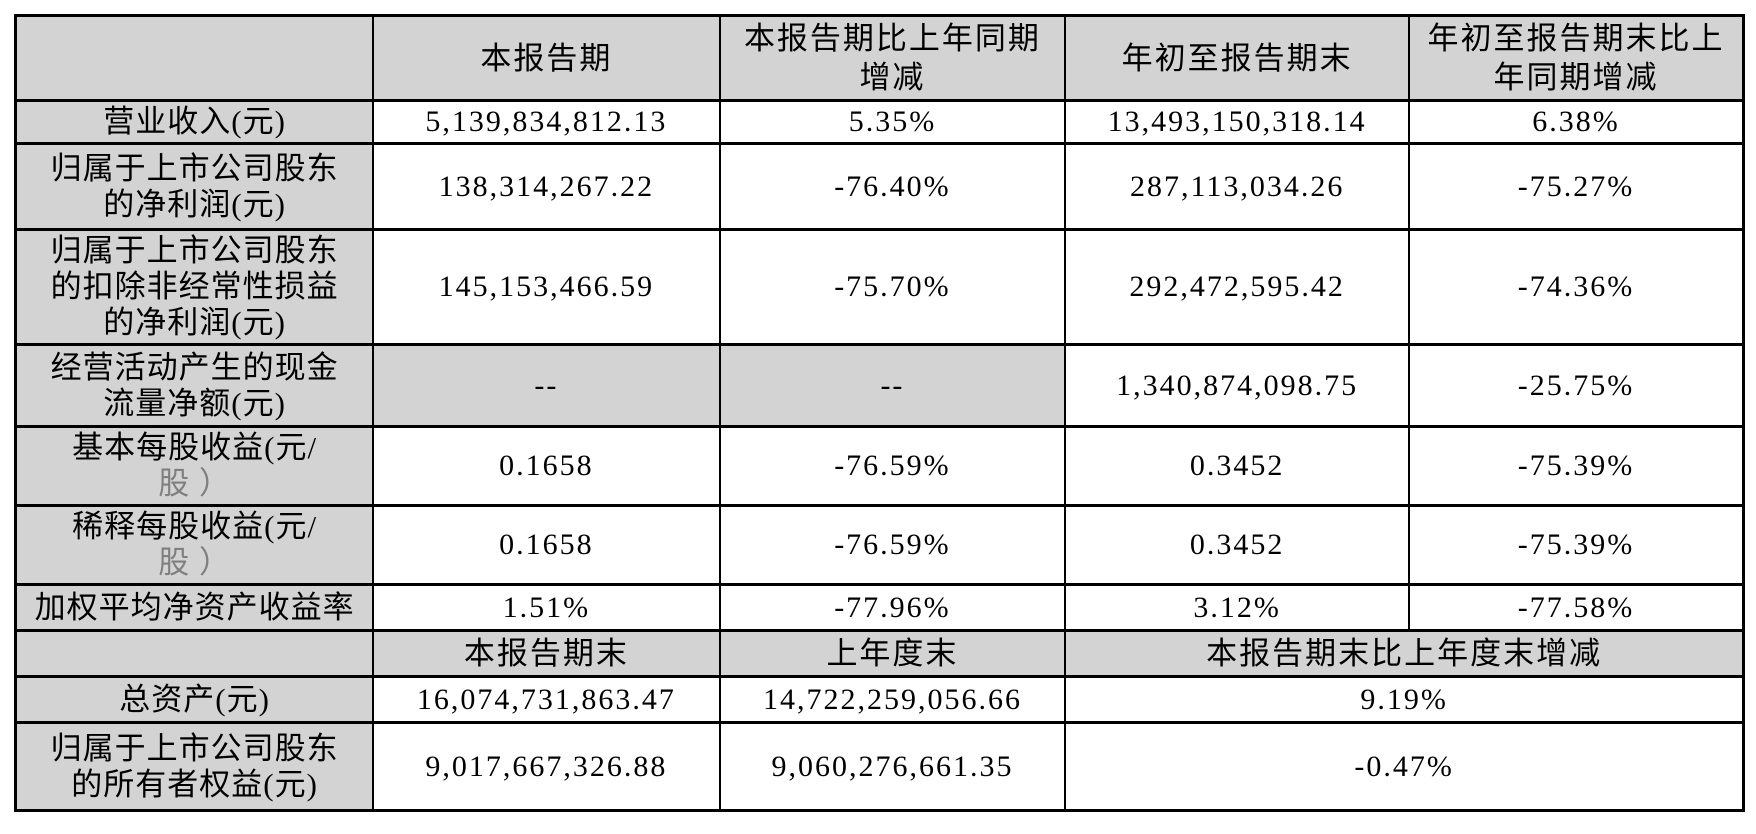  I want to click on basic-eps-yoy: -76.59%, so click(892, 466).